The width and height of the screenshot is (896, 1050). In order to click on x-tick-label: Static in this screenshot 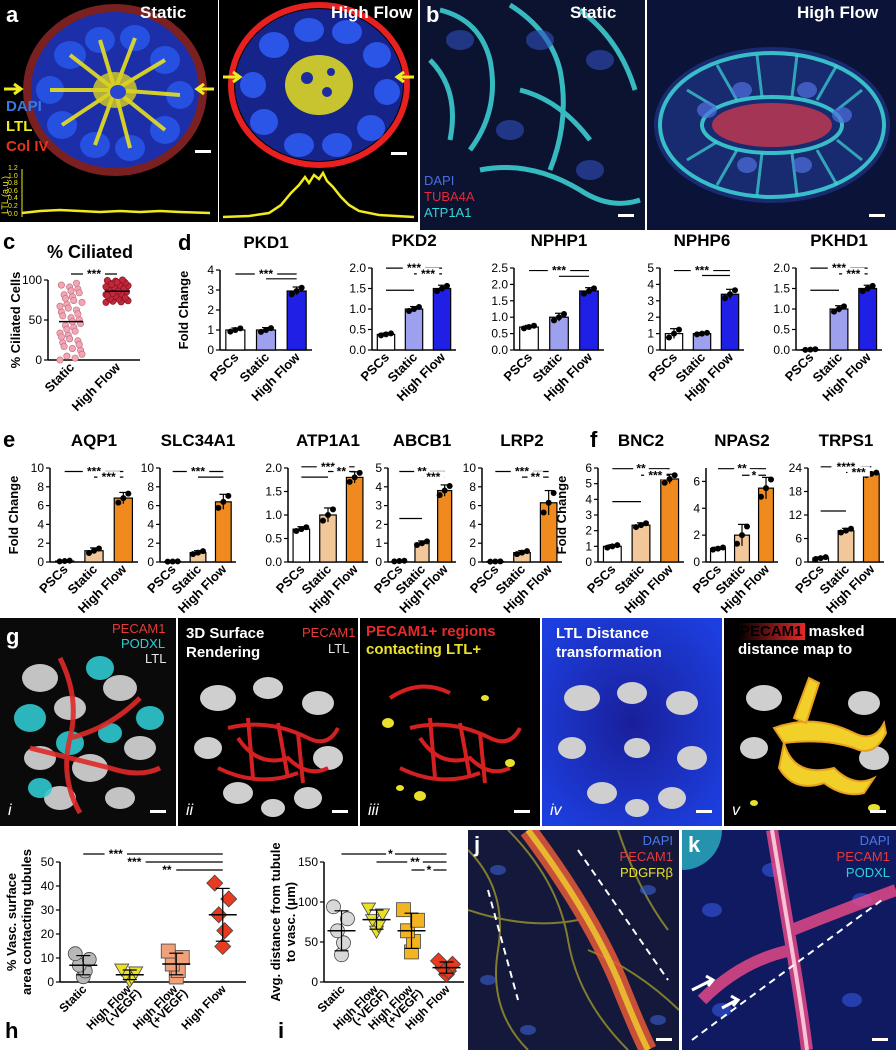, I will do `click(59, 378)`.